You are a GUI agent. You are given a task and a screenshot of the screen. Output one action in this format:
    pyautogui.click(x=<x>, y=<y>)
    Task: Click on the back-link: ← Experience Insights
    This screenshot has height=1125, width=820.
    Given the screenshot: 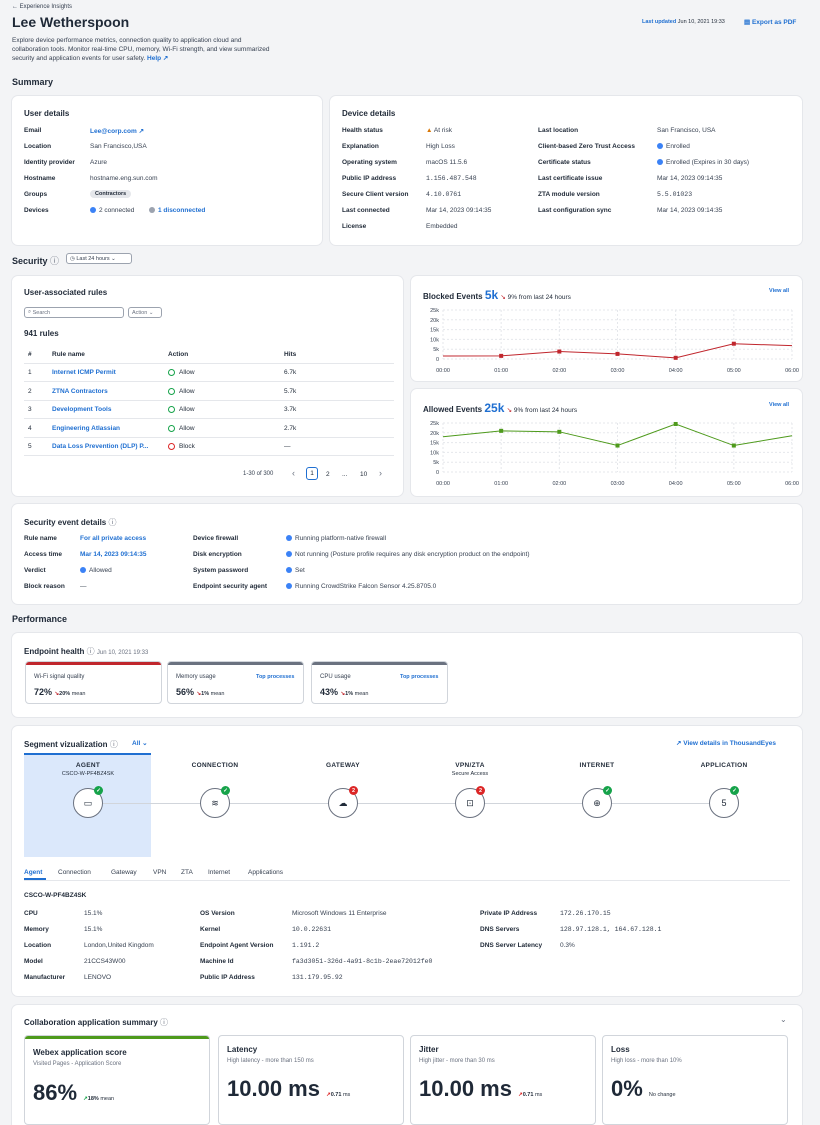 What is the action you would take?
    pyautogui.click(x=42, y=7)
    